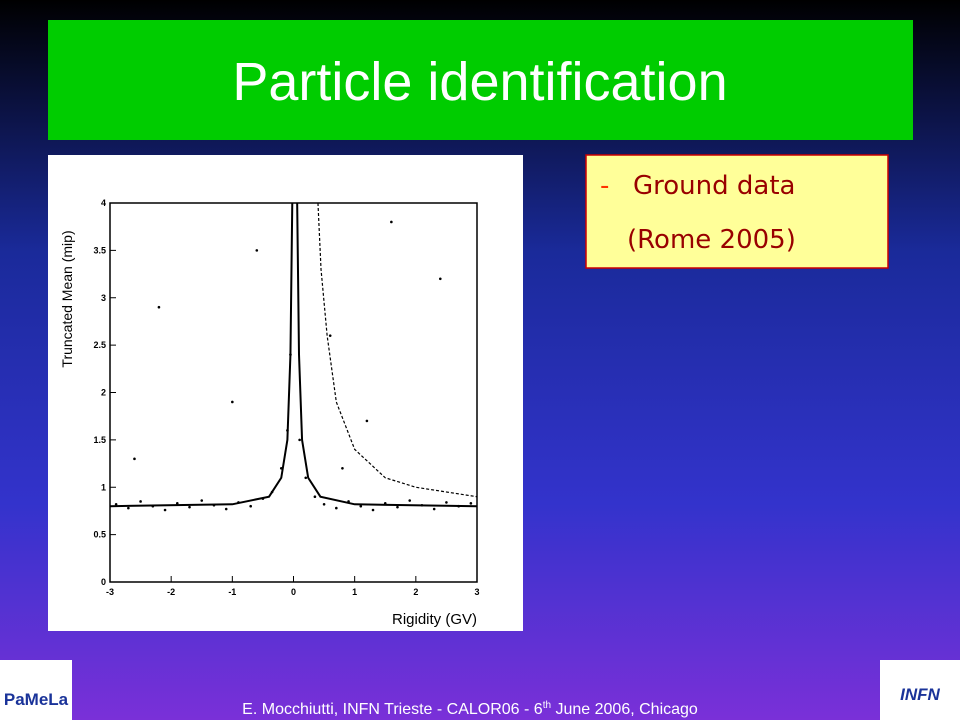 This screenshot has width=960, height=720. Describe the element at coordinates (103, 203) in the screenshot. I see `y-tick-label: 4` at that location.